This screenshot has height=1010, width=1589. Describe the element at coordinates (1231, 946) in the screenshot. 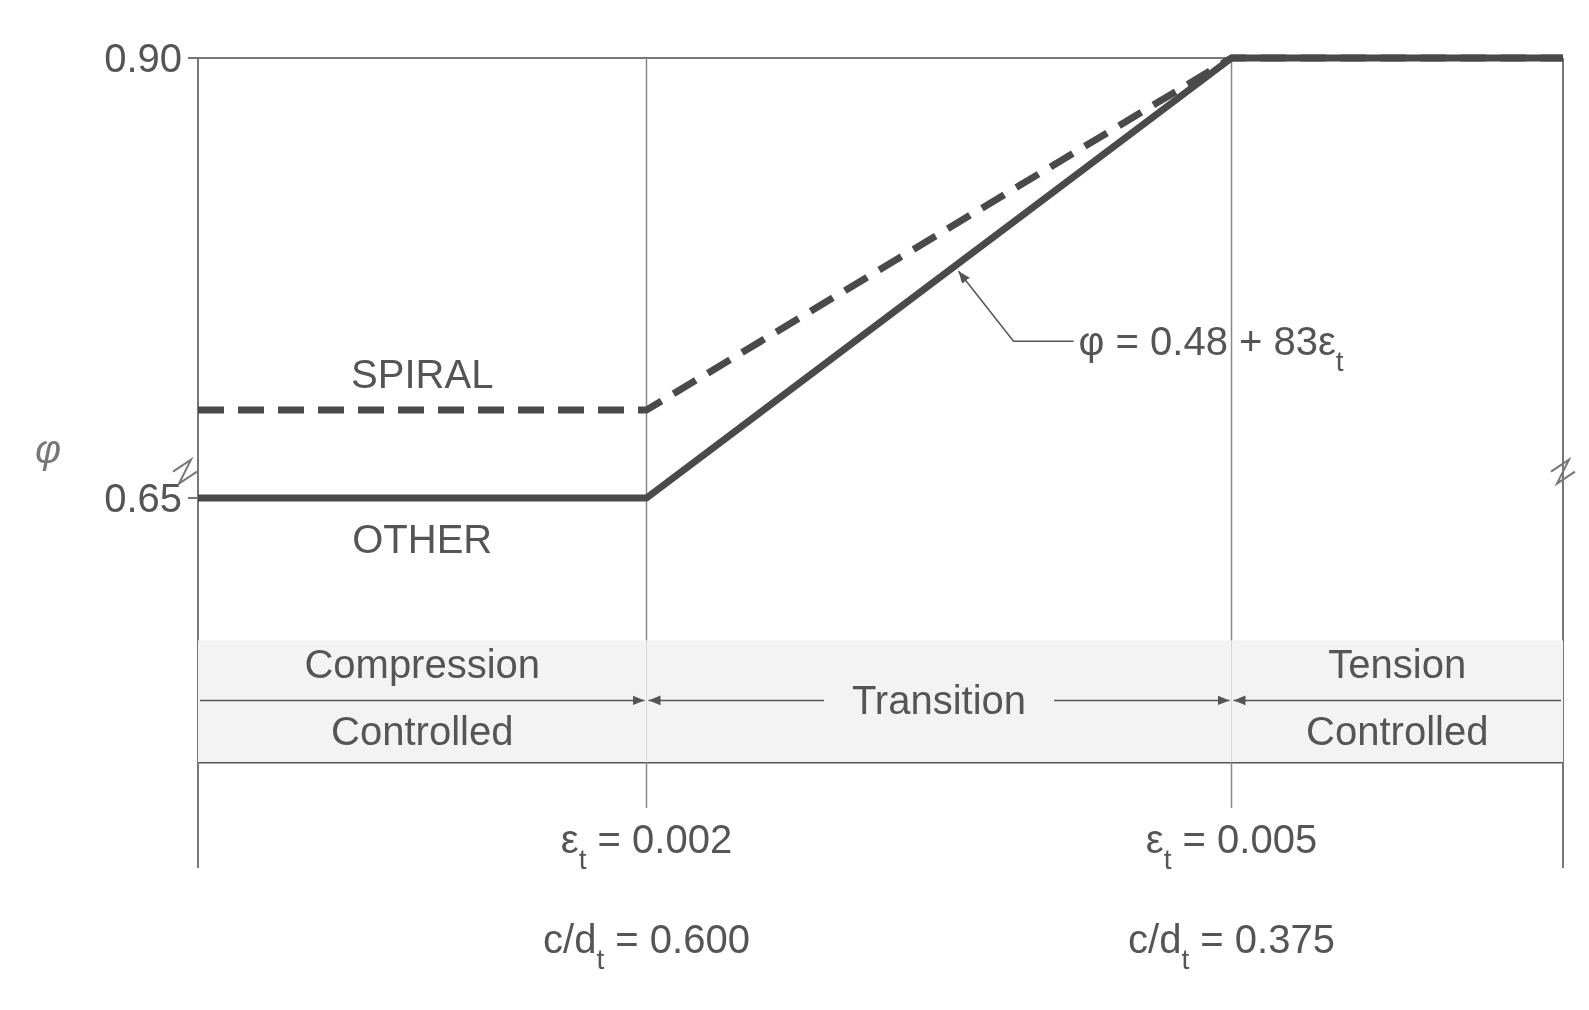

I see `text: c/d$_{t}$ = 0.375` at that location.